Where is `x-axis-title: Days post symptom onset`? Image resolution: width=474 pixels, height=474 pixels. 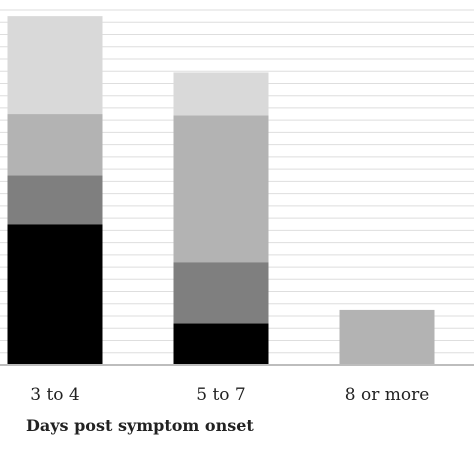
x-axis-title: Days post symptom onset is located at coordinates (140, 425).